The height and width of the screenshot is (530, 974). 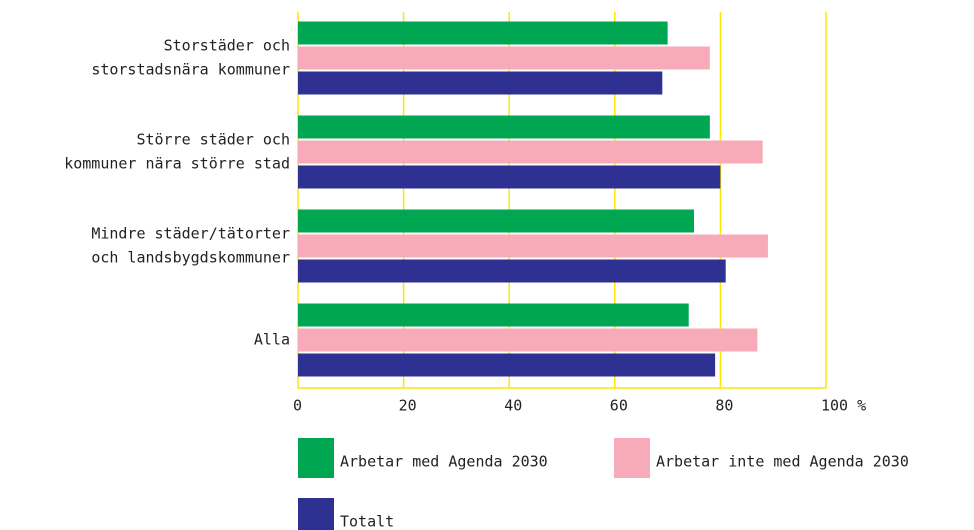 I want to click on legend-label: Totalt, so click(x=367, y=521).